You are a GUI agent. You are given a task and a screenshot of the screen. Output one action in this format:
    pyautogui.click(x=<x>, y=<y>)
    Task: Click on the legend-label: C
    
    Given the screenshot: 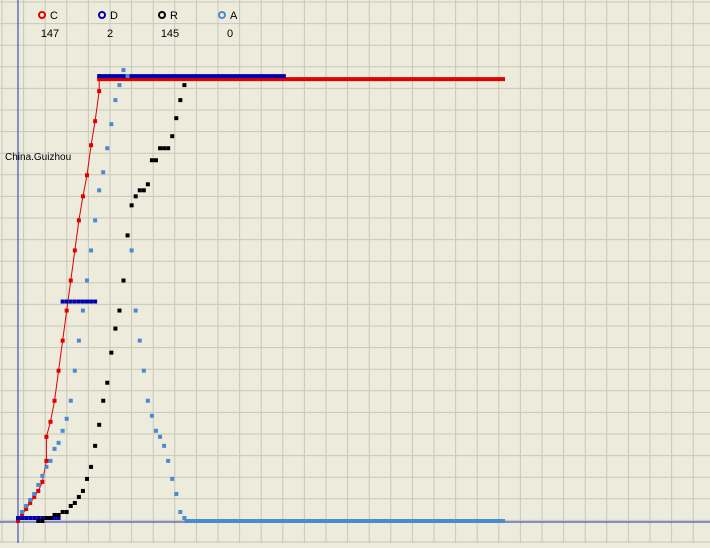 What is the action you would take?
    pyautogui.click(x=54, y=16)
    